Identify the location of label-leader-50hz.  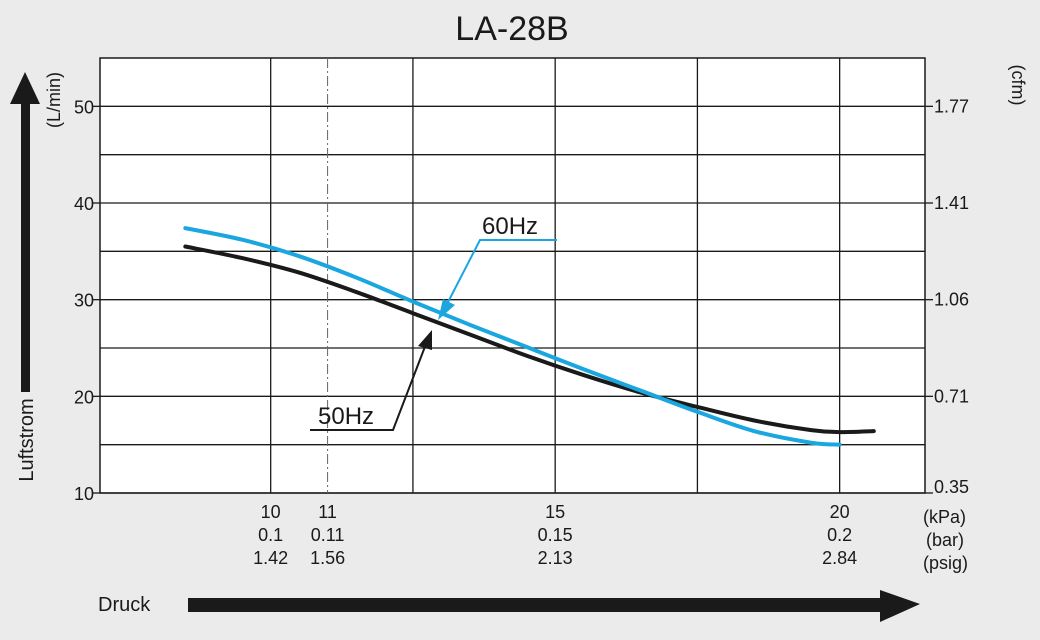
(368, 387).